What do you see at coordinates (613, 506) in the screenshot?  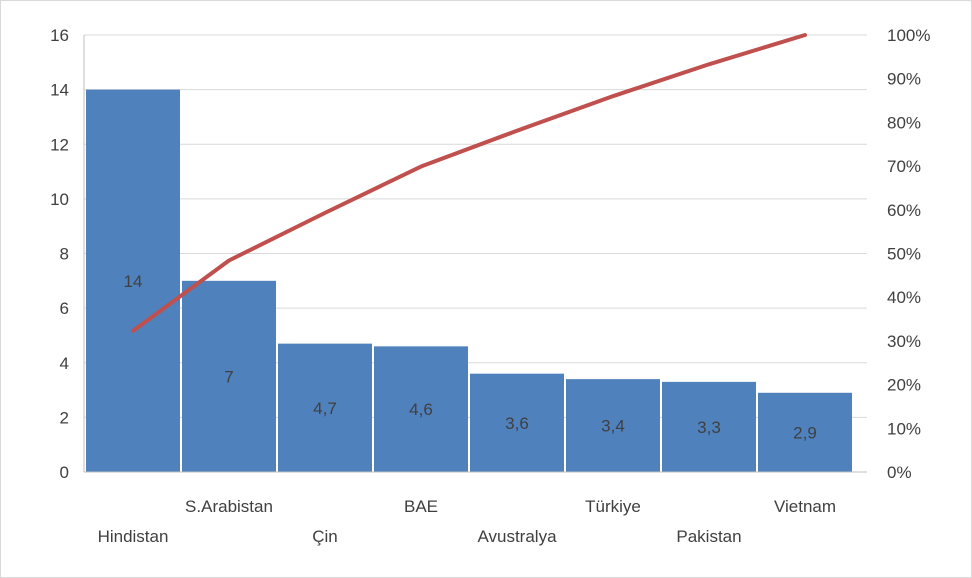 I see `x-category-label: Türkiye` at bounding box center [613, 506].